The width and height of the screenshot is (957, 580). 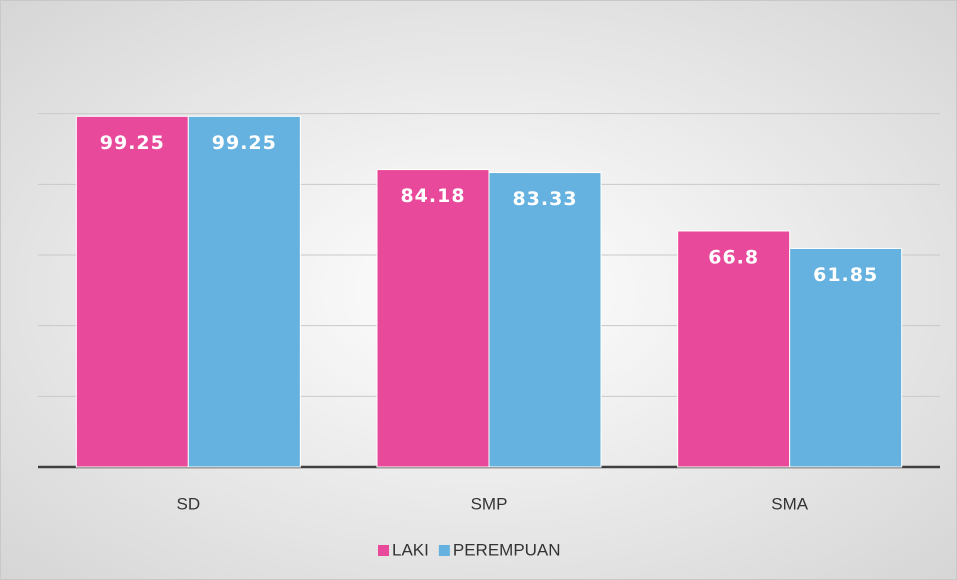 What do you see at coordinates (544, 199) in the screenshot?
I see `data-label: 83.33` at bounding box center [544, 199].